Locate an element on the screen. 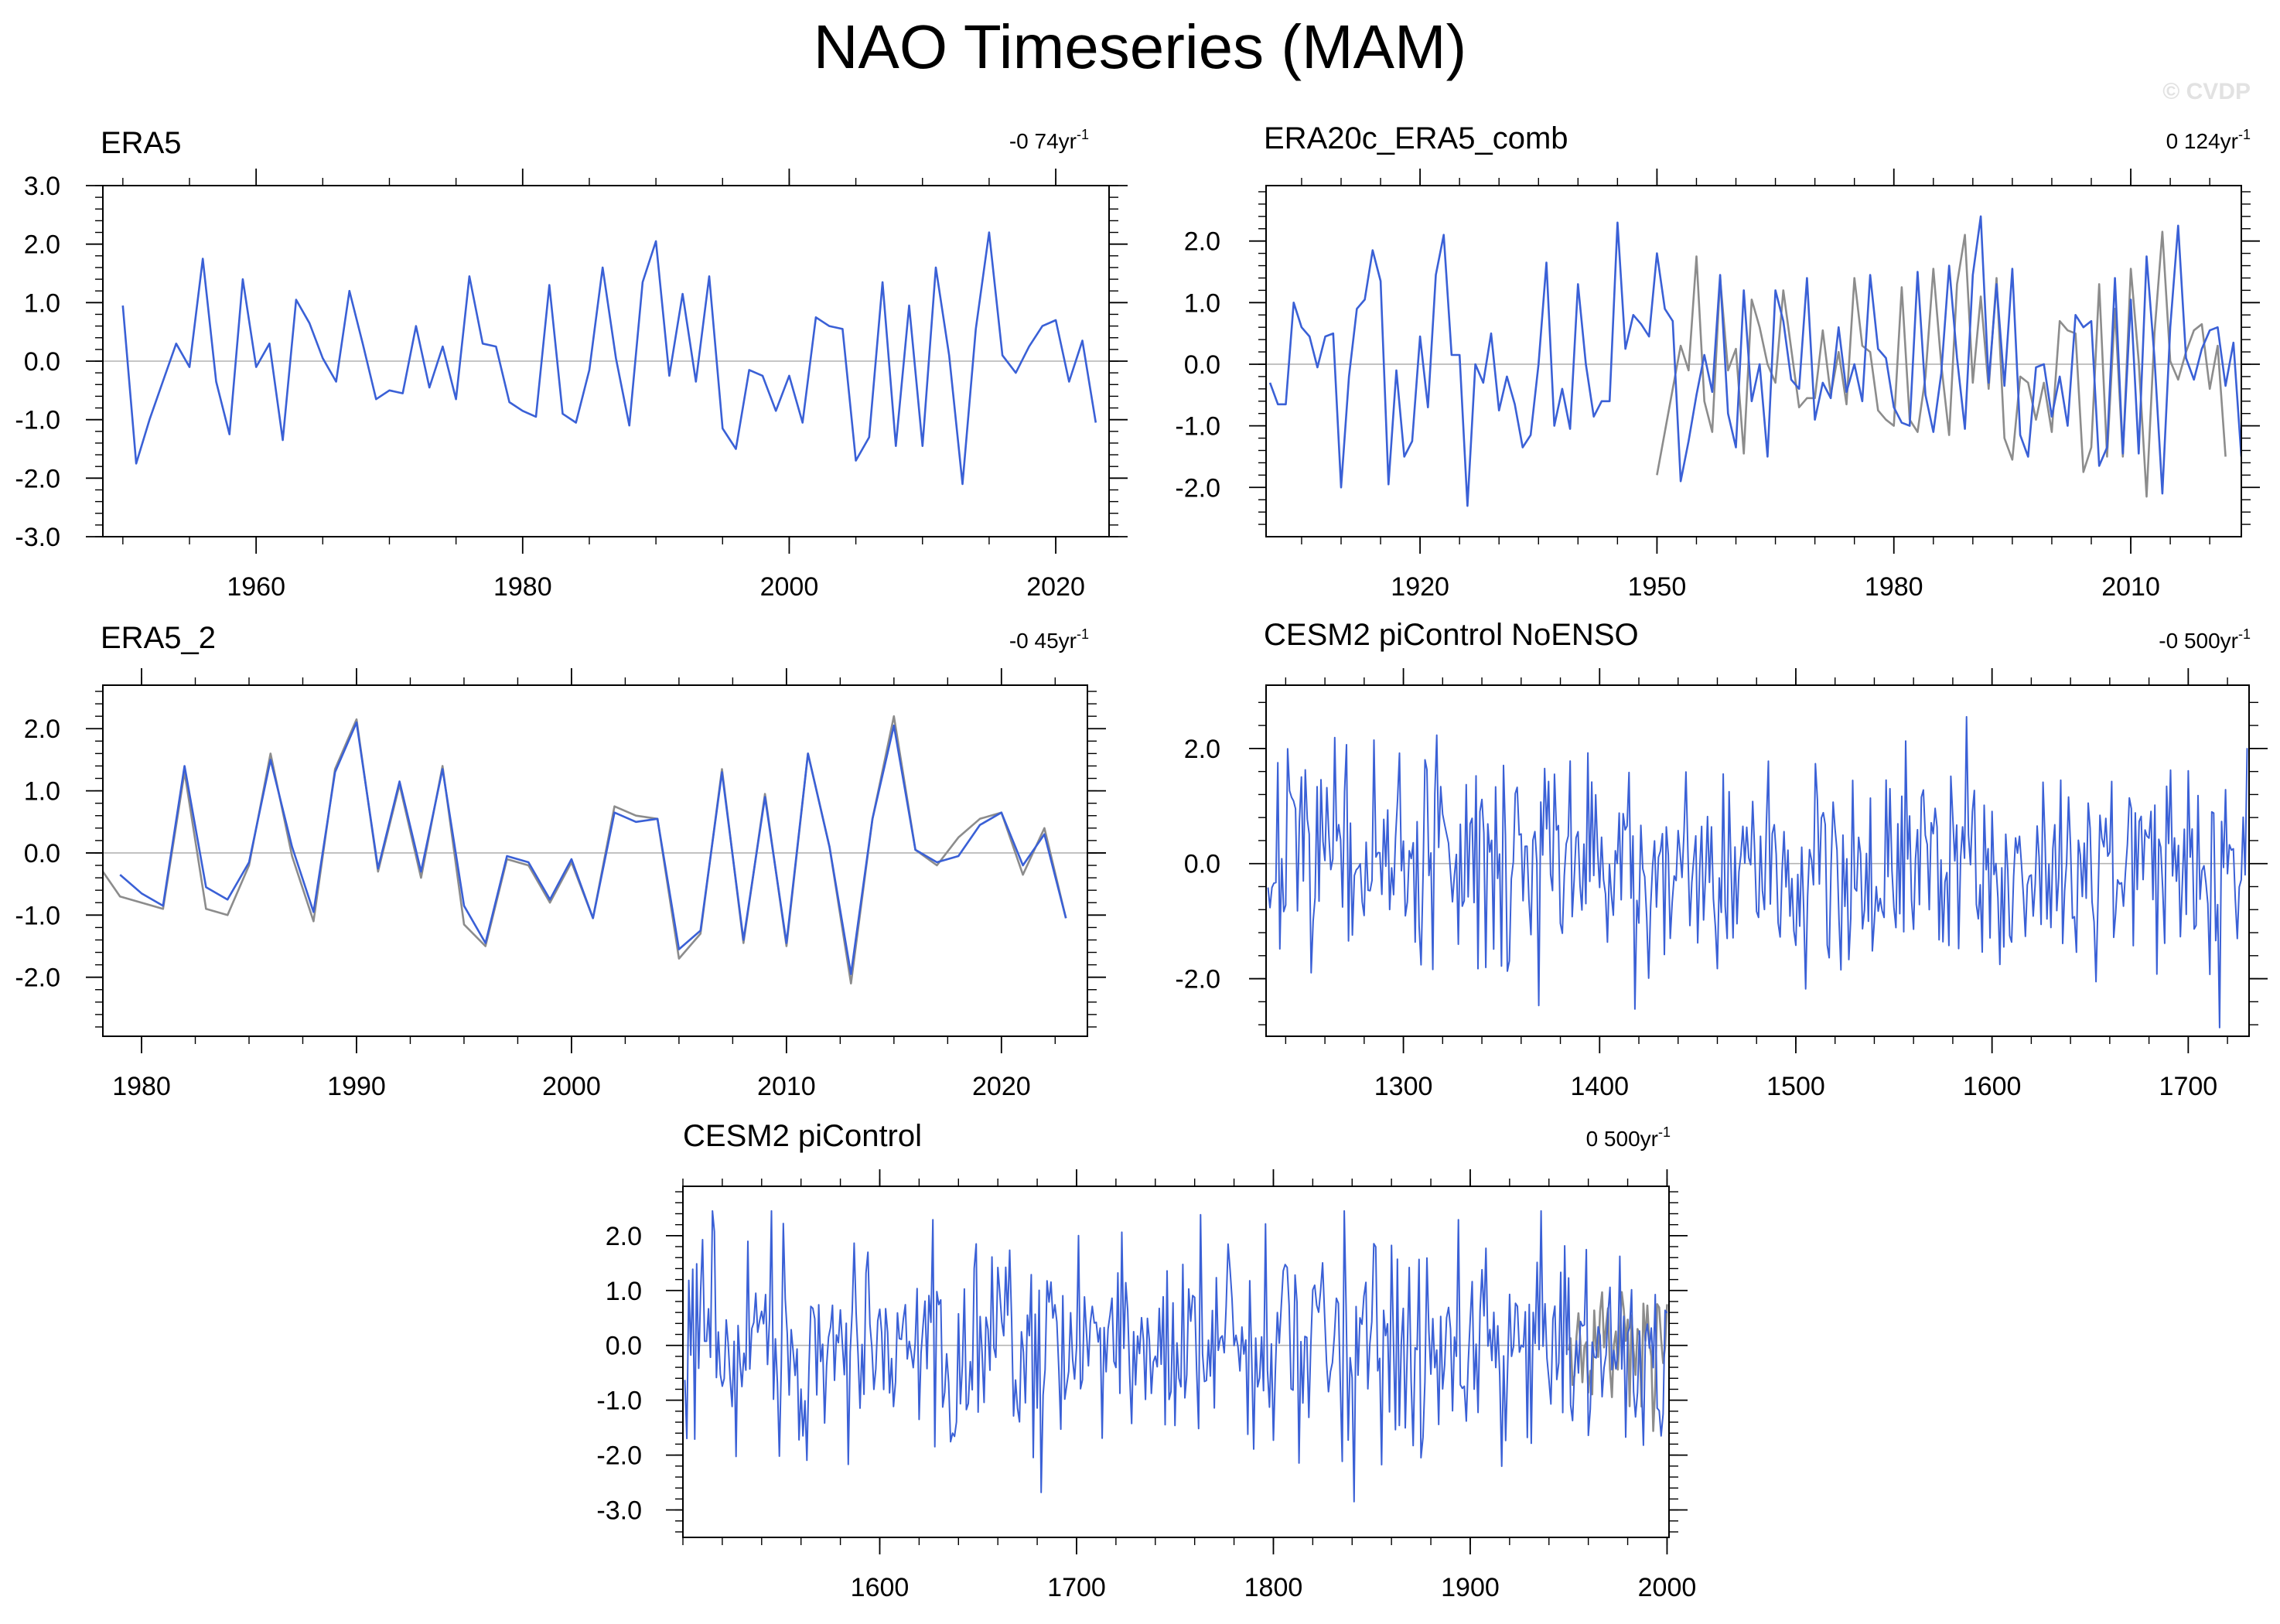 The height and width of the screenshot is (1624, 2280). trend-label: -0 500yr-1 is located at coordinates (2205, 639).